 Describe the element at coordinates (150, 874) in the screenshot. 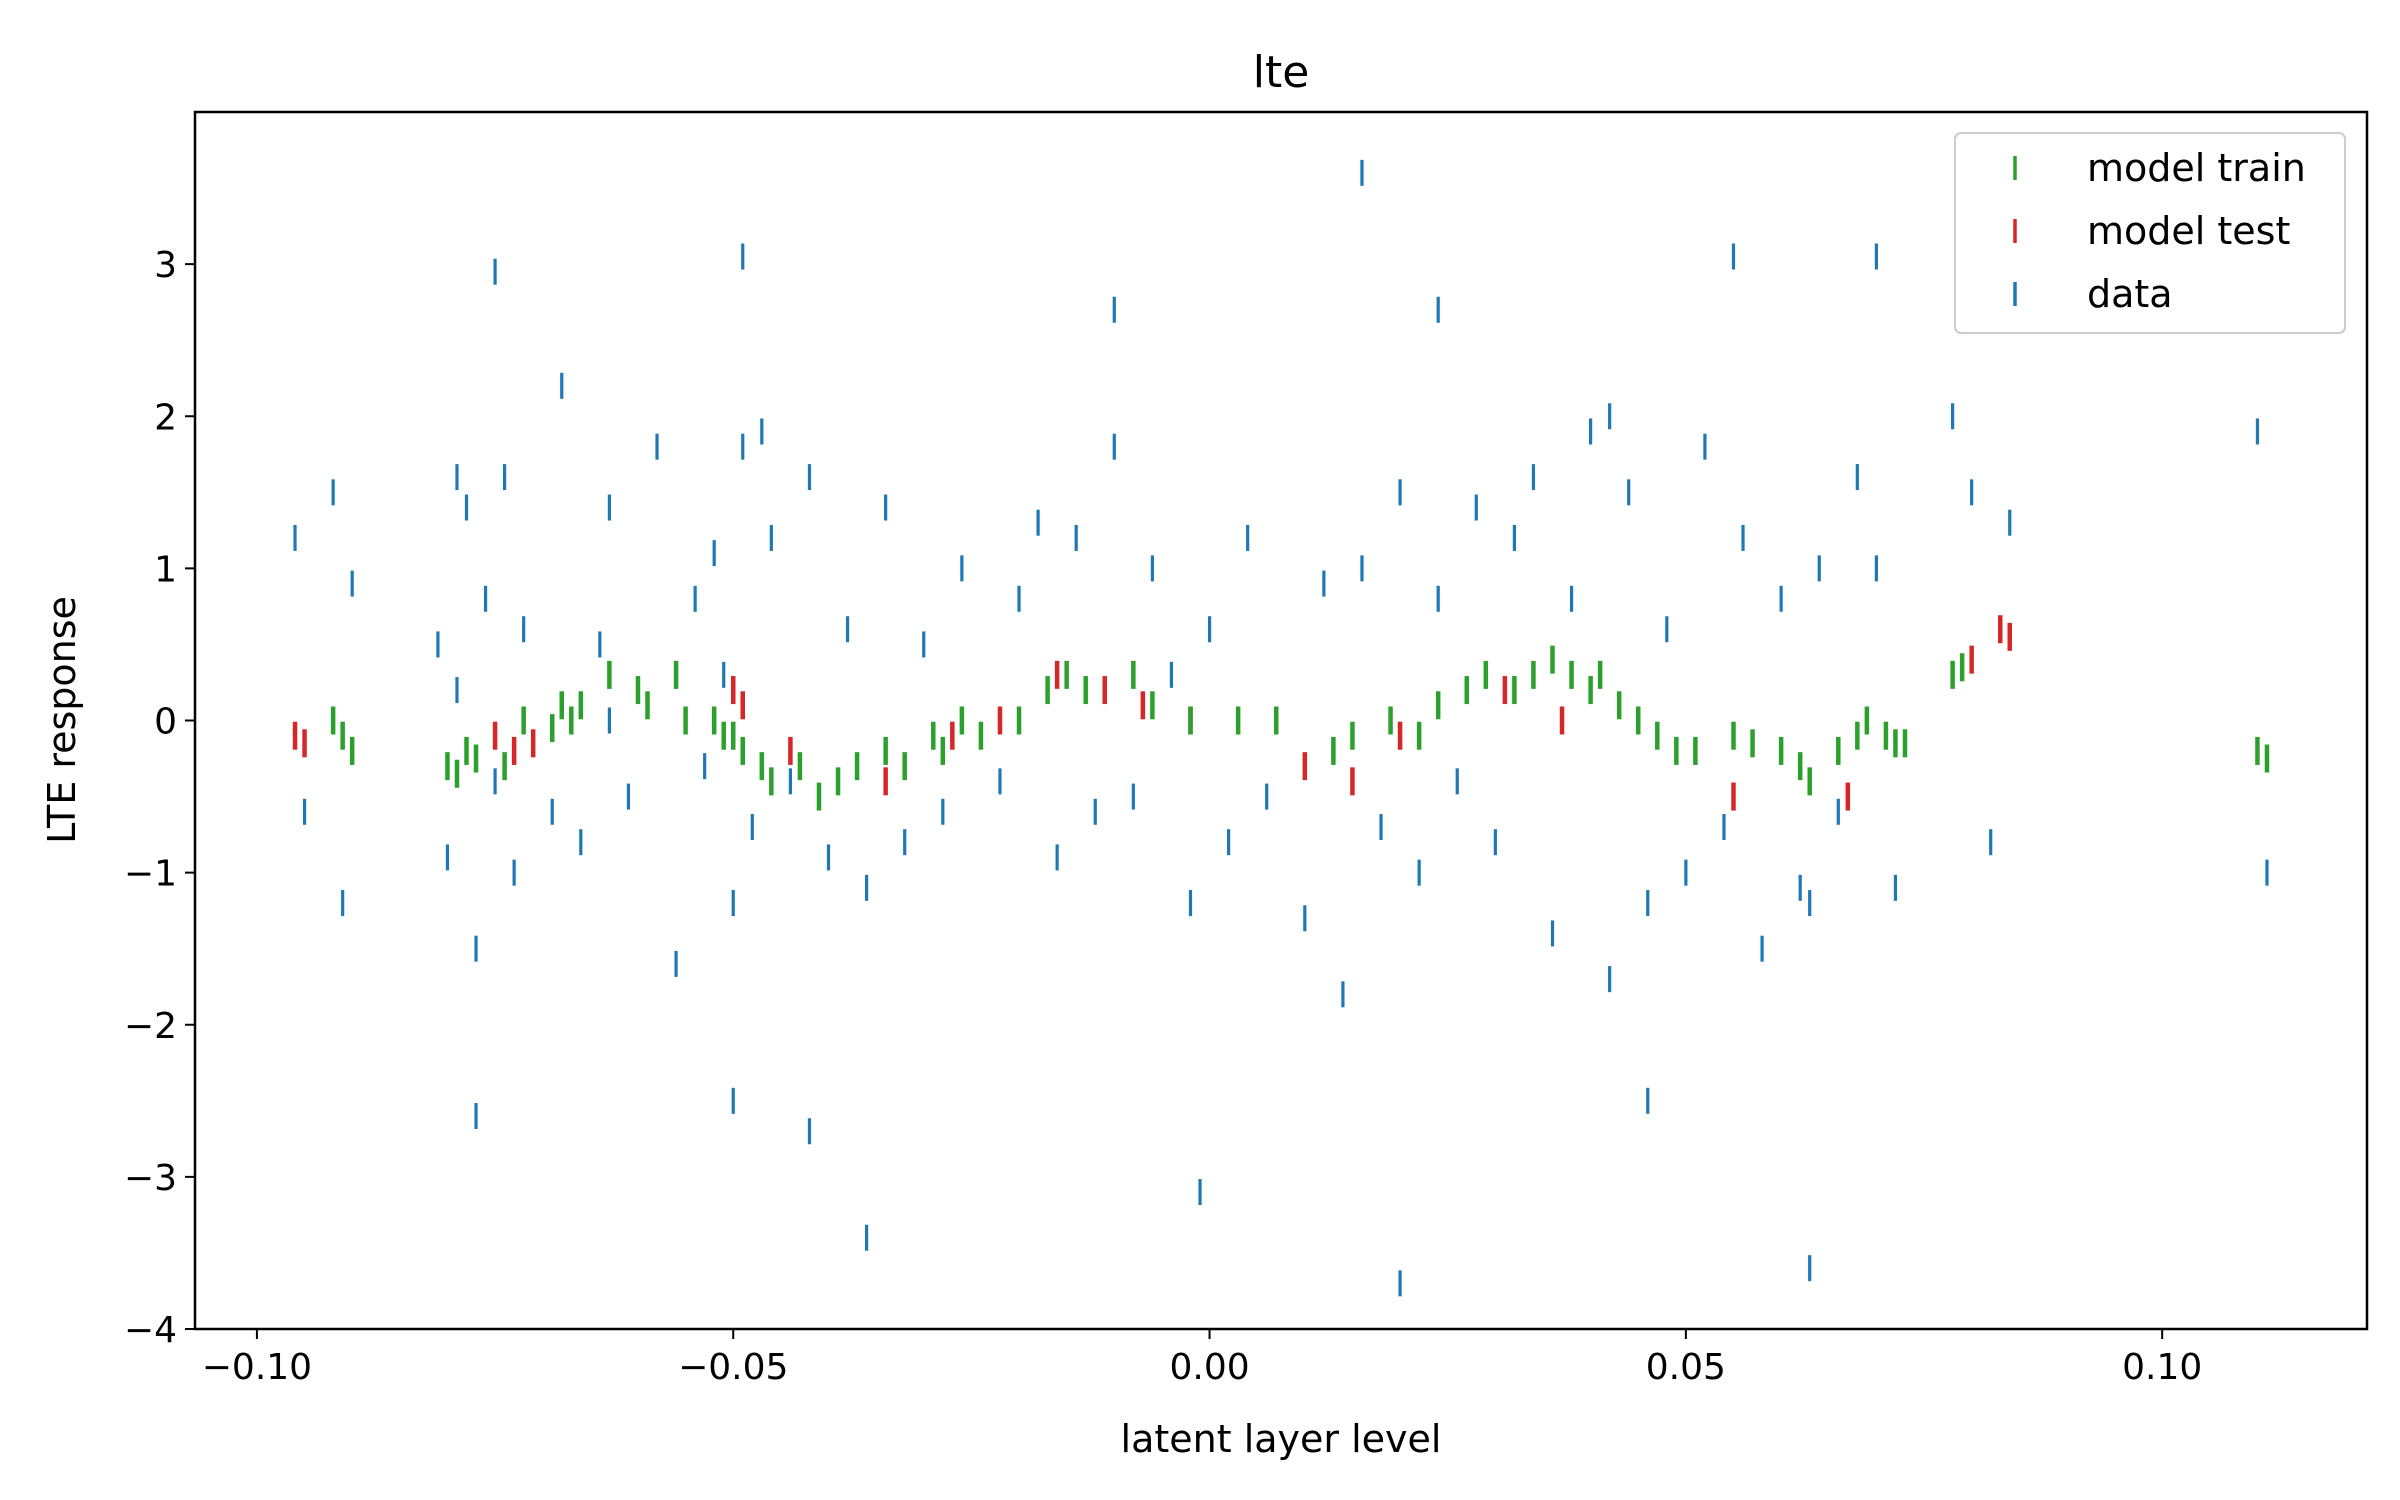

I see `y-tick-label: −1` at that location.